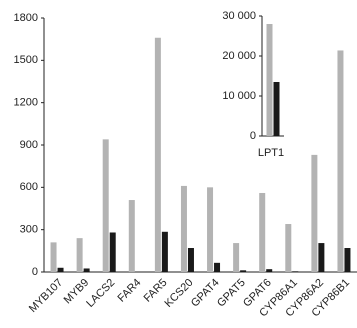  Describe the element at coordinates (26, 60) in the screenshot. I see `y-tick-label: 1500` at that location.